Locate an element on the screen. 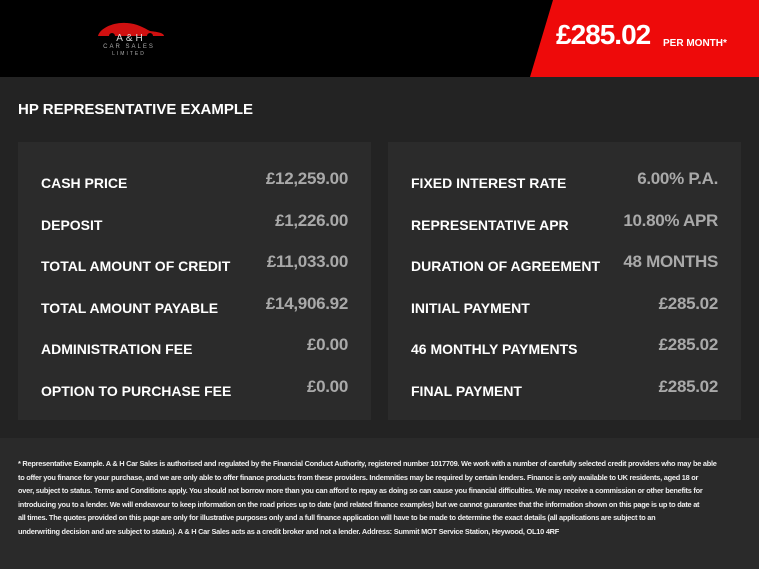  finance-row: REPRESENTATIVE APR 10.80% APR is located at coordinates (564, 223).